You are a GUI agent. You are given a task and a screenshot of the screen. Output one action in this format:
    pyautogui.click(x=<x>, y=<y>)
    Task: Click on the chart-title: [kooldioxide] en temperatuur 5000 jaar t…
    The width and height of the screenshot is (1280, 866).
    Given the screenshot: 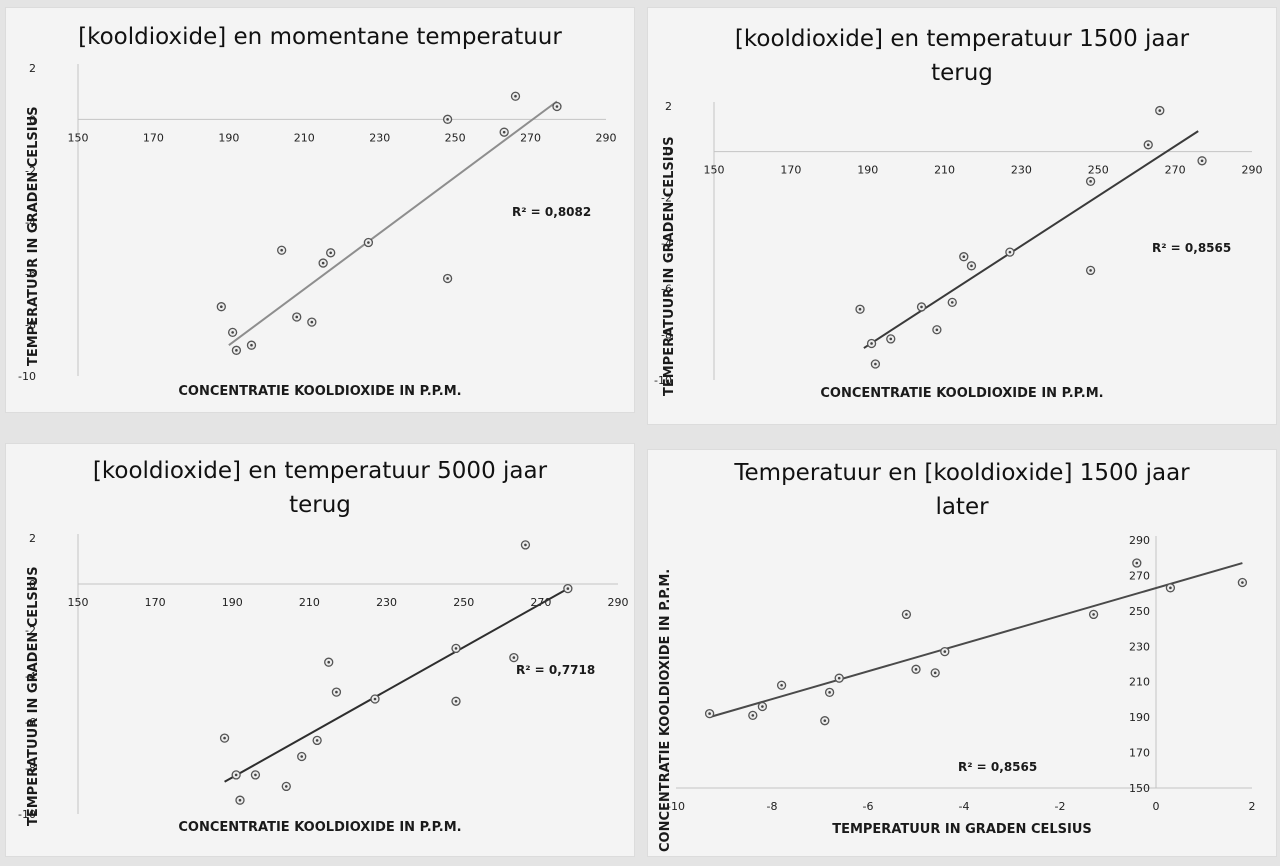 What is the action you would take?
    pyautogui.click(x=320, y=488)
    